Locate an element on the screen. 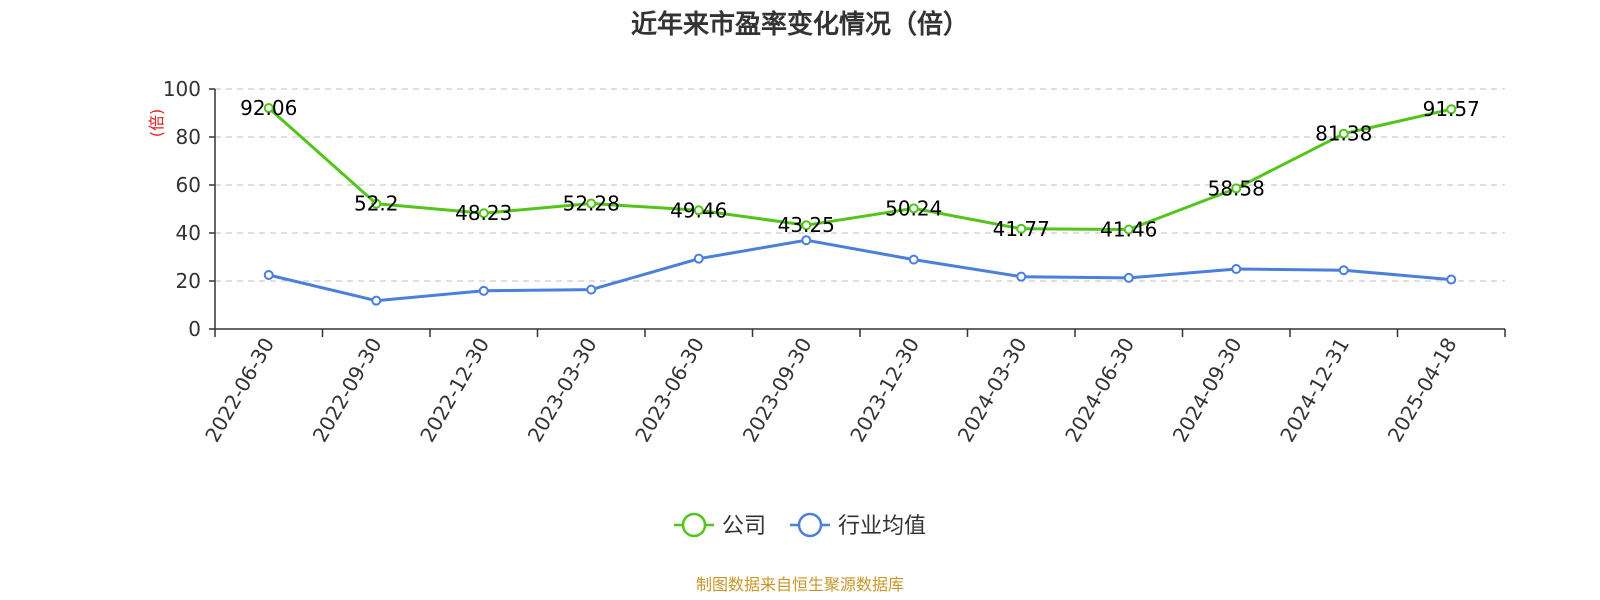  y-tick-label: 0 is located at coordinates (194, 329).